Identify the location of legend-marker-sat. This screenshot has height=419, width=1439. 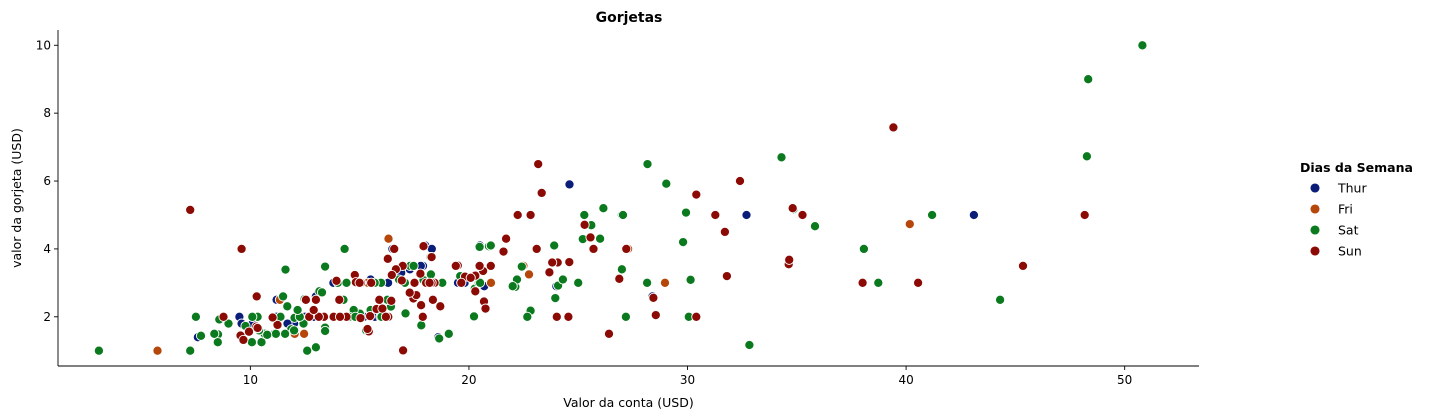
(1315, 230).